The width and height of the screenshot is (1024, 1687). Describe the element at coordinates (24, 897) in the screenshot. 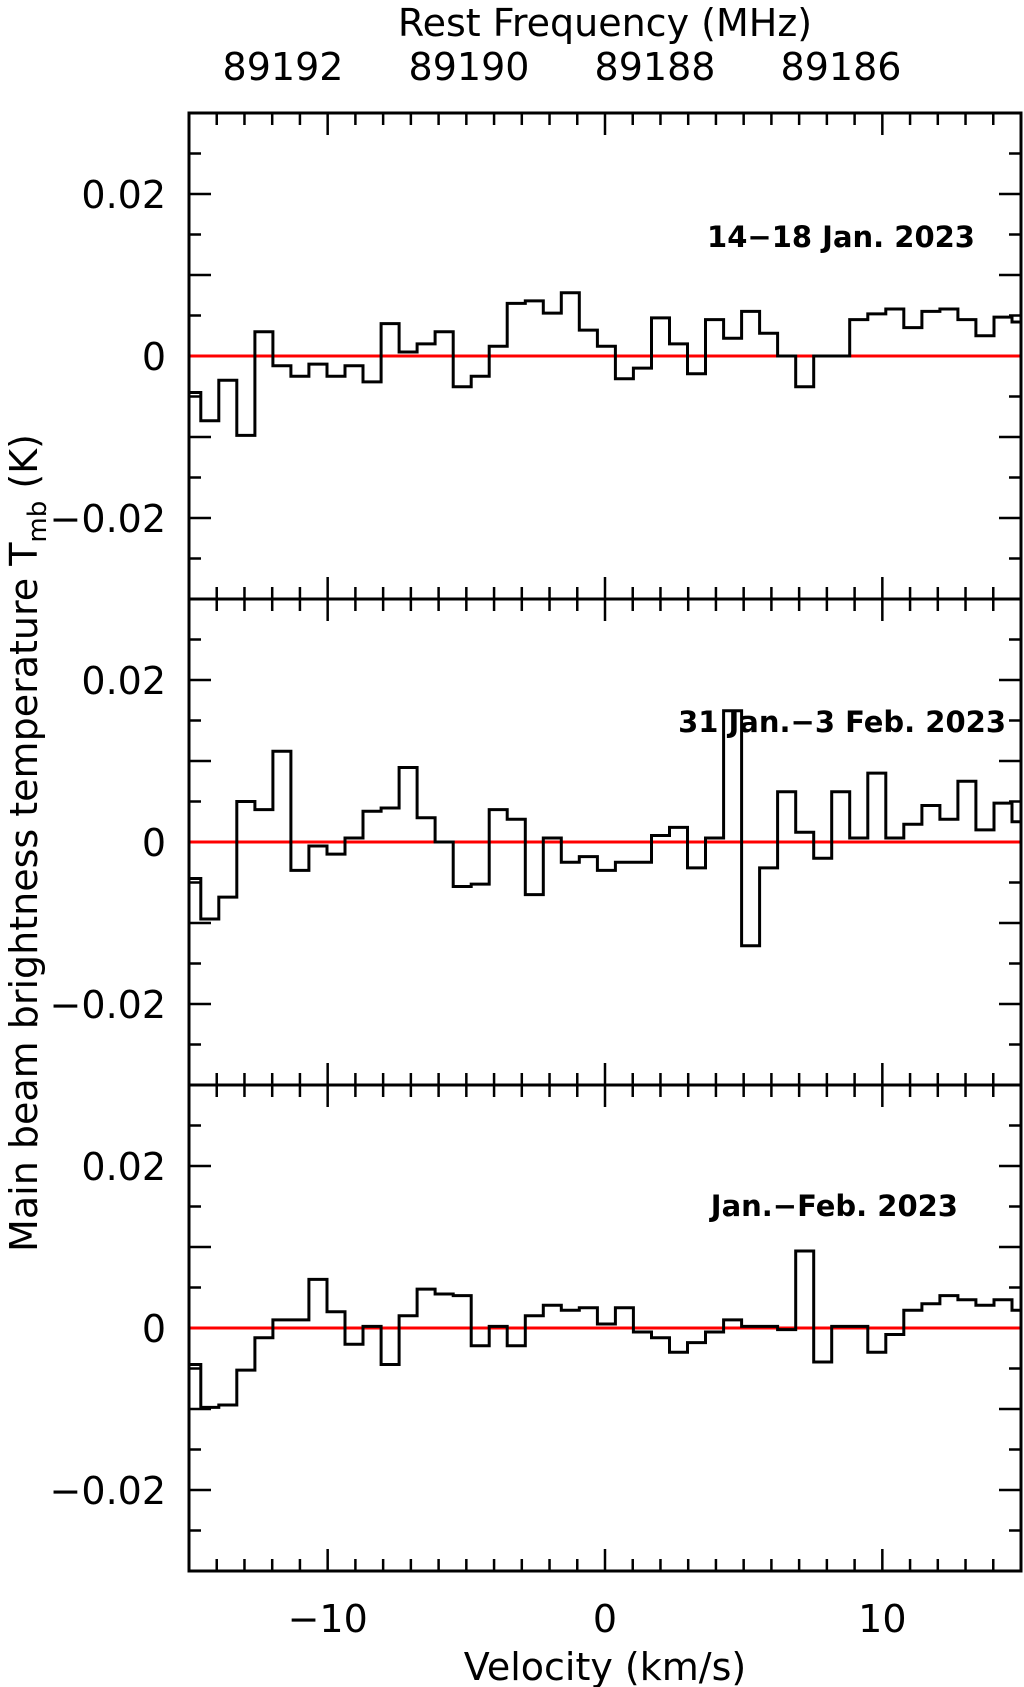

I see `y-axis-title-main: Main beam brightness temperature T` at that location.